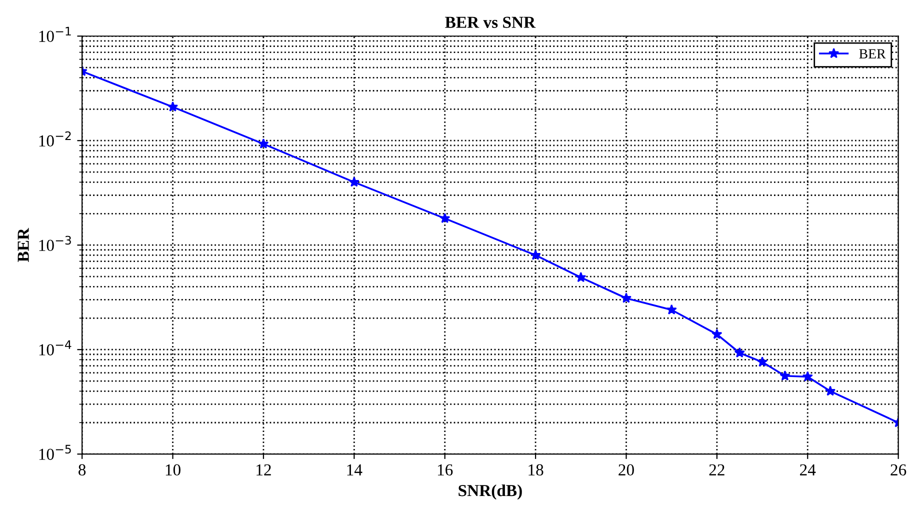 This screenshot has height=516, width=912. I want to click on chart-title: BER vs SNR, so click(490, 22).